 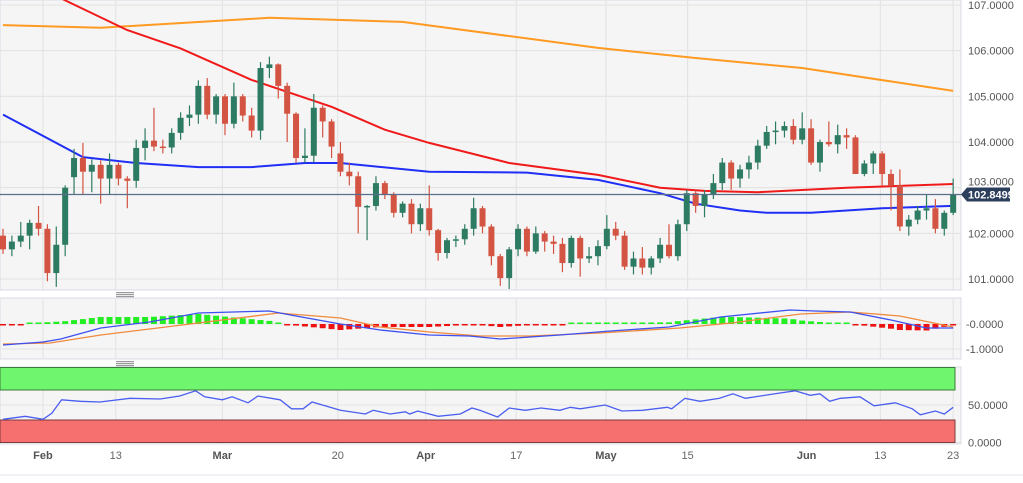 I want to click on price-tick-label: 101.0000, so click(x=991, y=280).